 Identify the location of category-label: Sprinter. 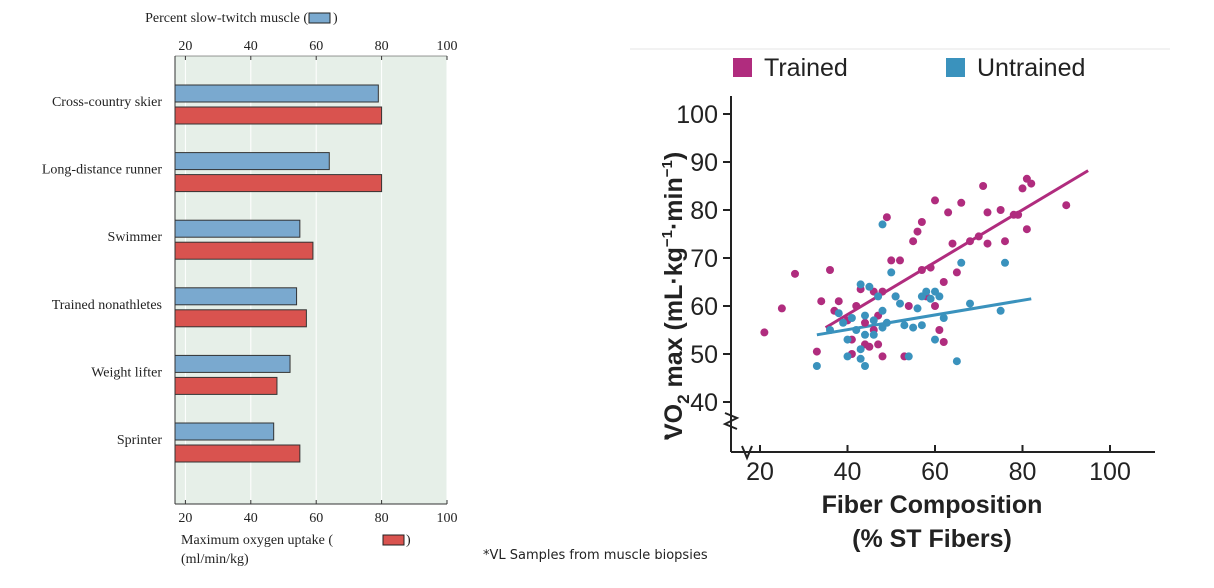
(139, 440).